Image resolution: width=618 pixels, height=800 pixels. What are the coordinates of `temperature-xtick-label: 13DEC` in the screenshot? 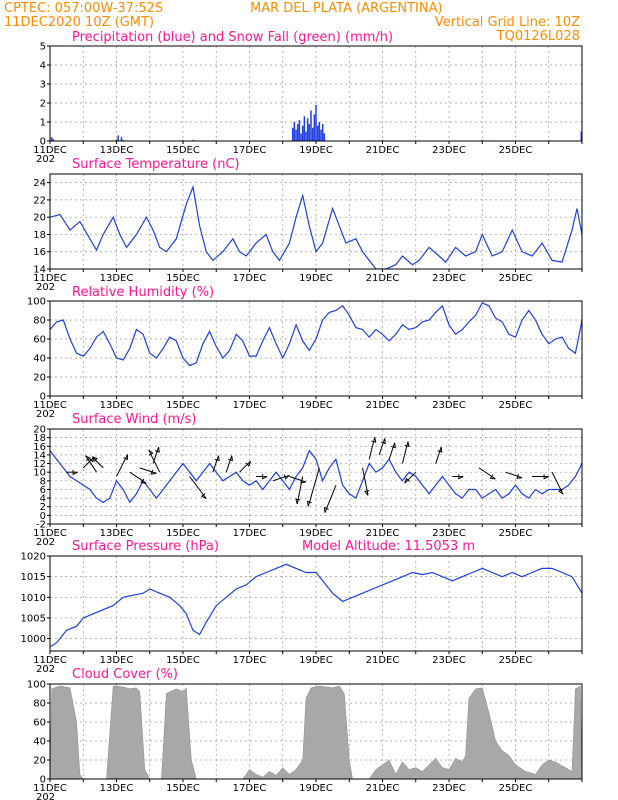 It's located at (117, 278).